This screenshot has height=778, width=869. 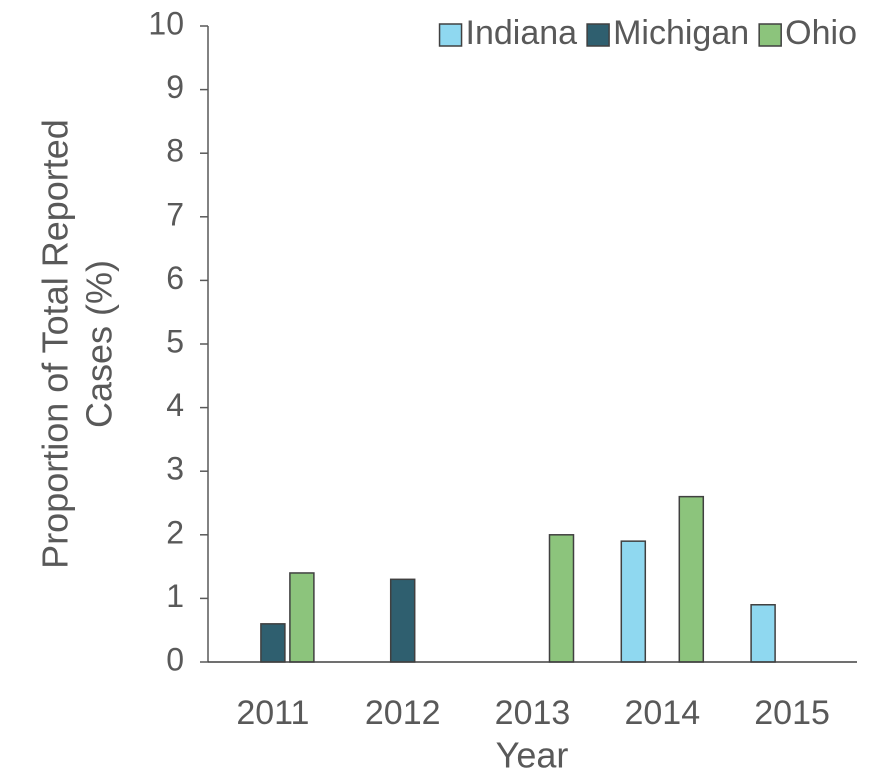 I want to click on x-tick-label: 2011, so click(x=272, y=713).